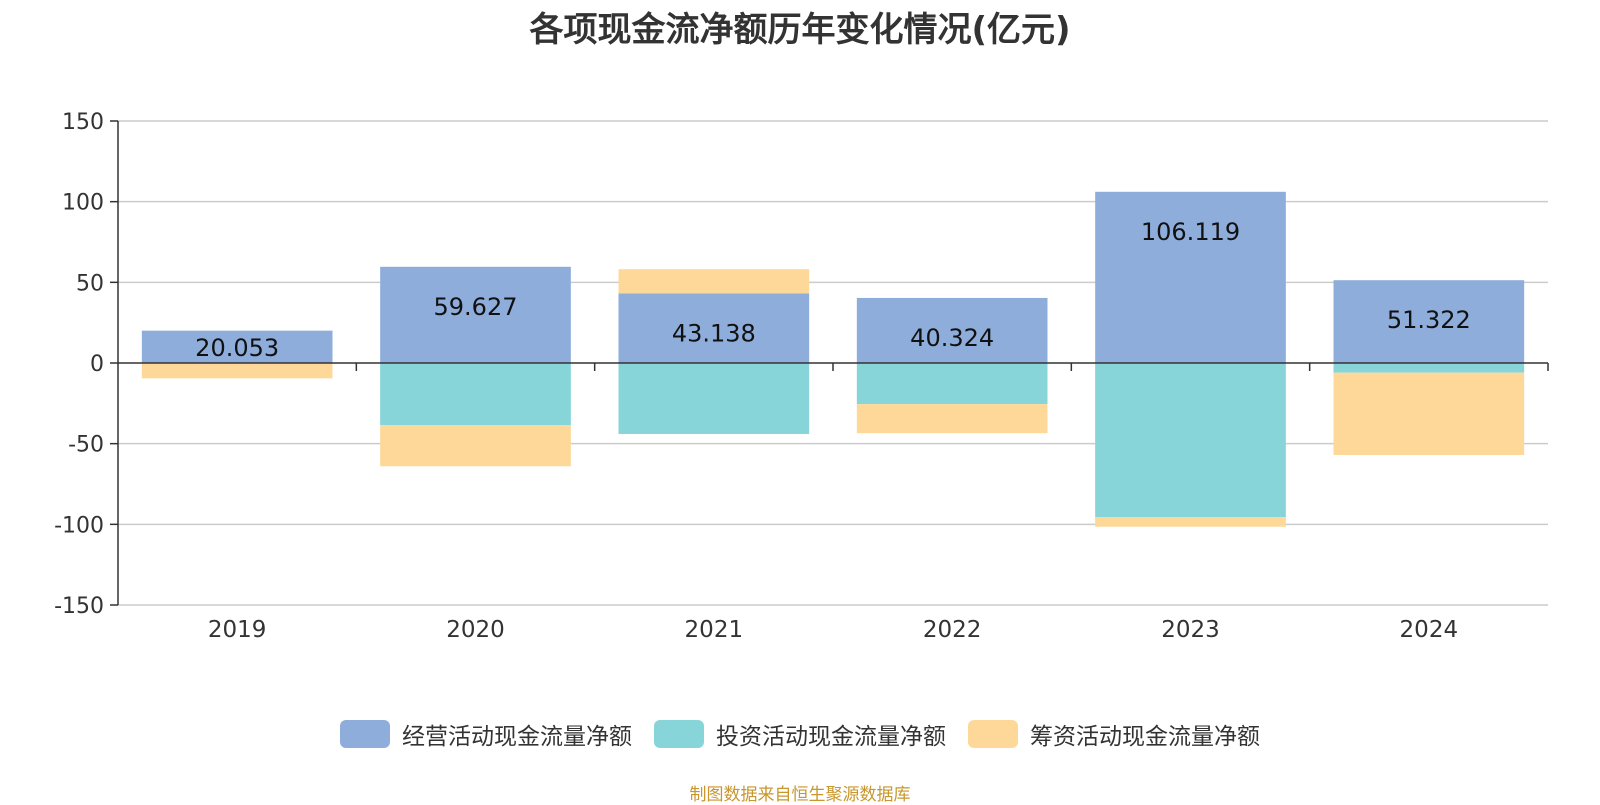 This screenshot has height=805, width=1600. I want to click on legend-item-operating: 经营活动现金流量净额, so click(486, 734).